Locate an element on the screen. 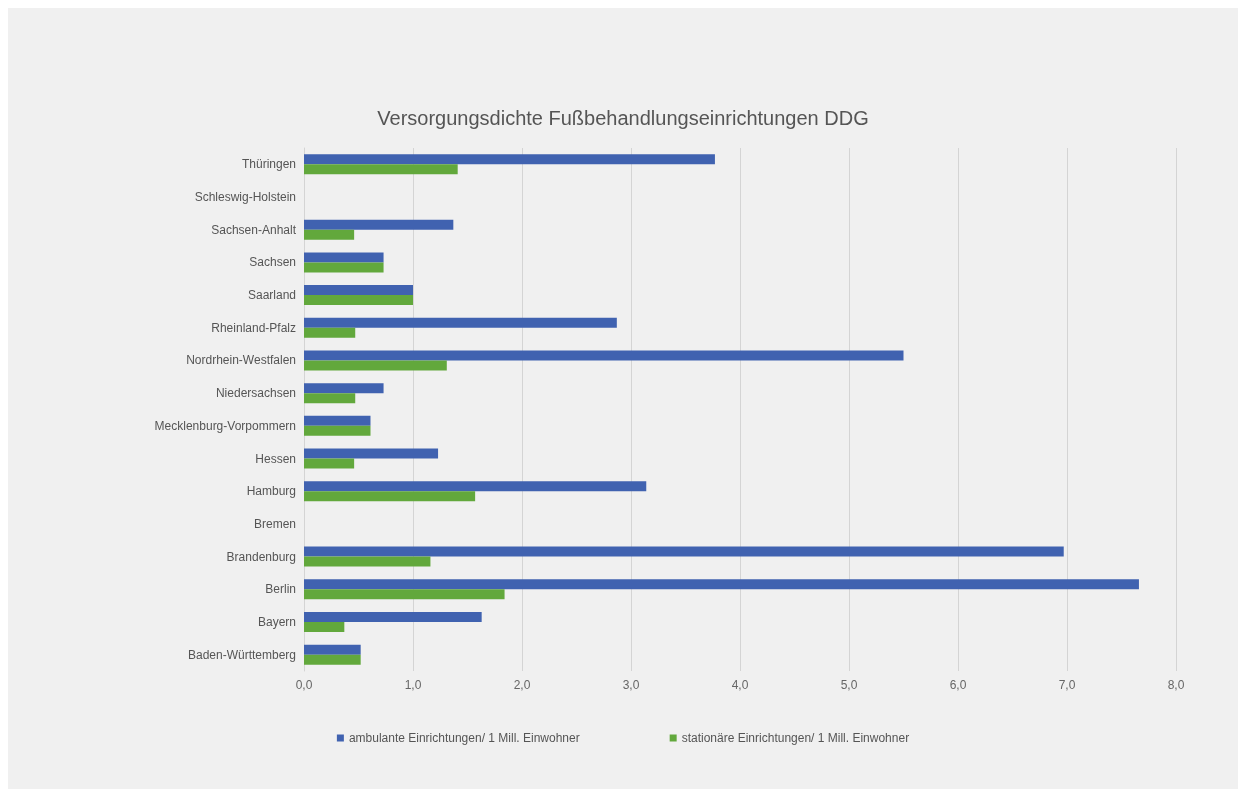 The height and width of the screenshot is (797, 1246). y-tick-label: Thüringen is located at coordinates (268, 164).